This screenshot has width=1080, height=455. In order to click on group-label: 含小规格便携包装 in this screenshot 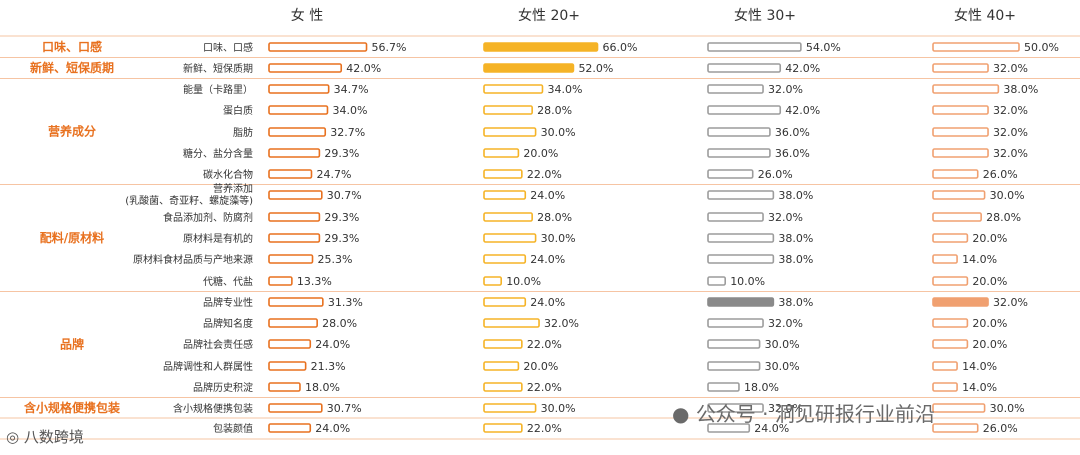, I will do `click(72, 407)`.